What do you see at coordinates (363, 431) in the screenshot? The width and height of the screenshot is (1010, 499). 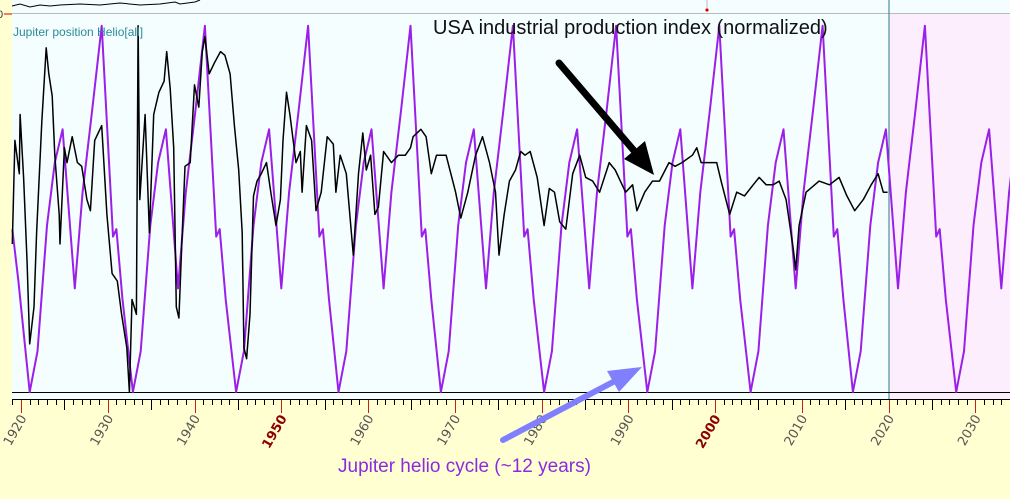 I see `x-tick-label: 1960` at bounding box center [363, 431].